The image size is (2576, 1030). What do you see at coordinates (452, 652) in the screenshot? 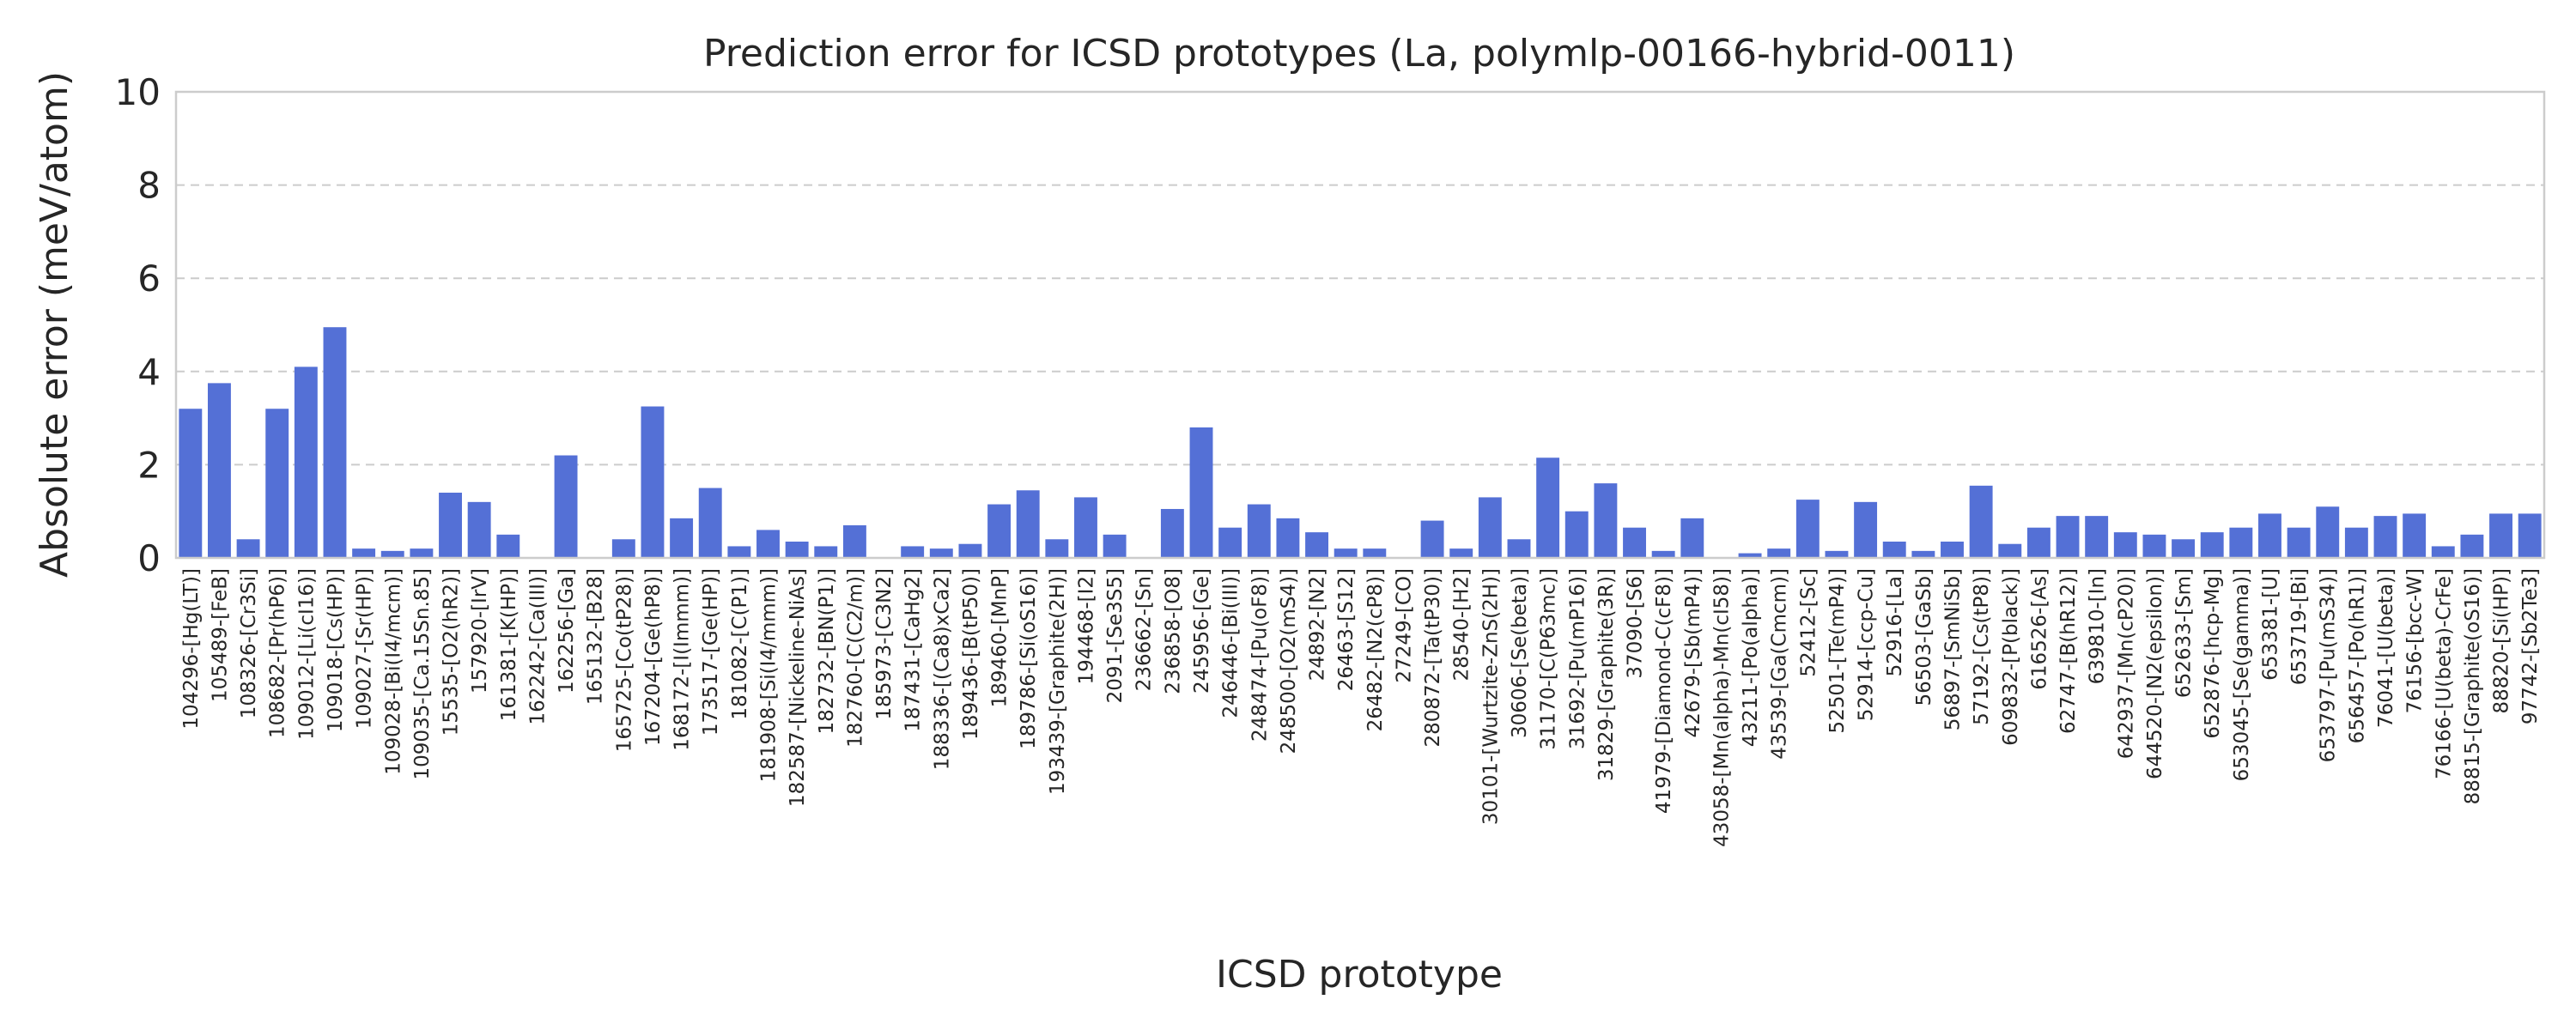
I see `x-tick-label: 15535-[O2(hR2)]` at bounding box center [452, 652].